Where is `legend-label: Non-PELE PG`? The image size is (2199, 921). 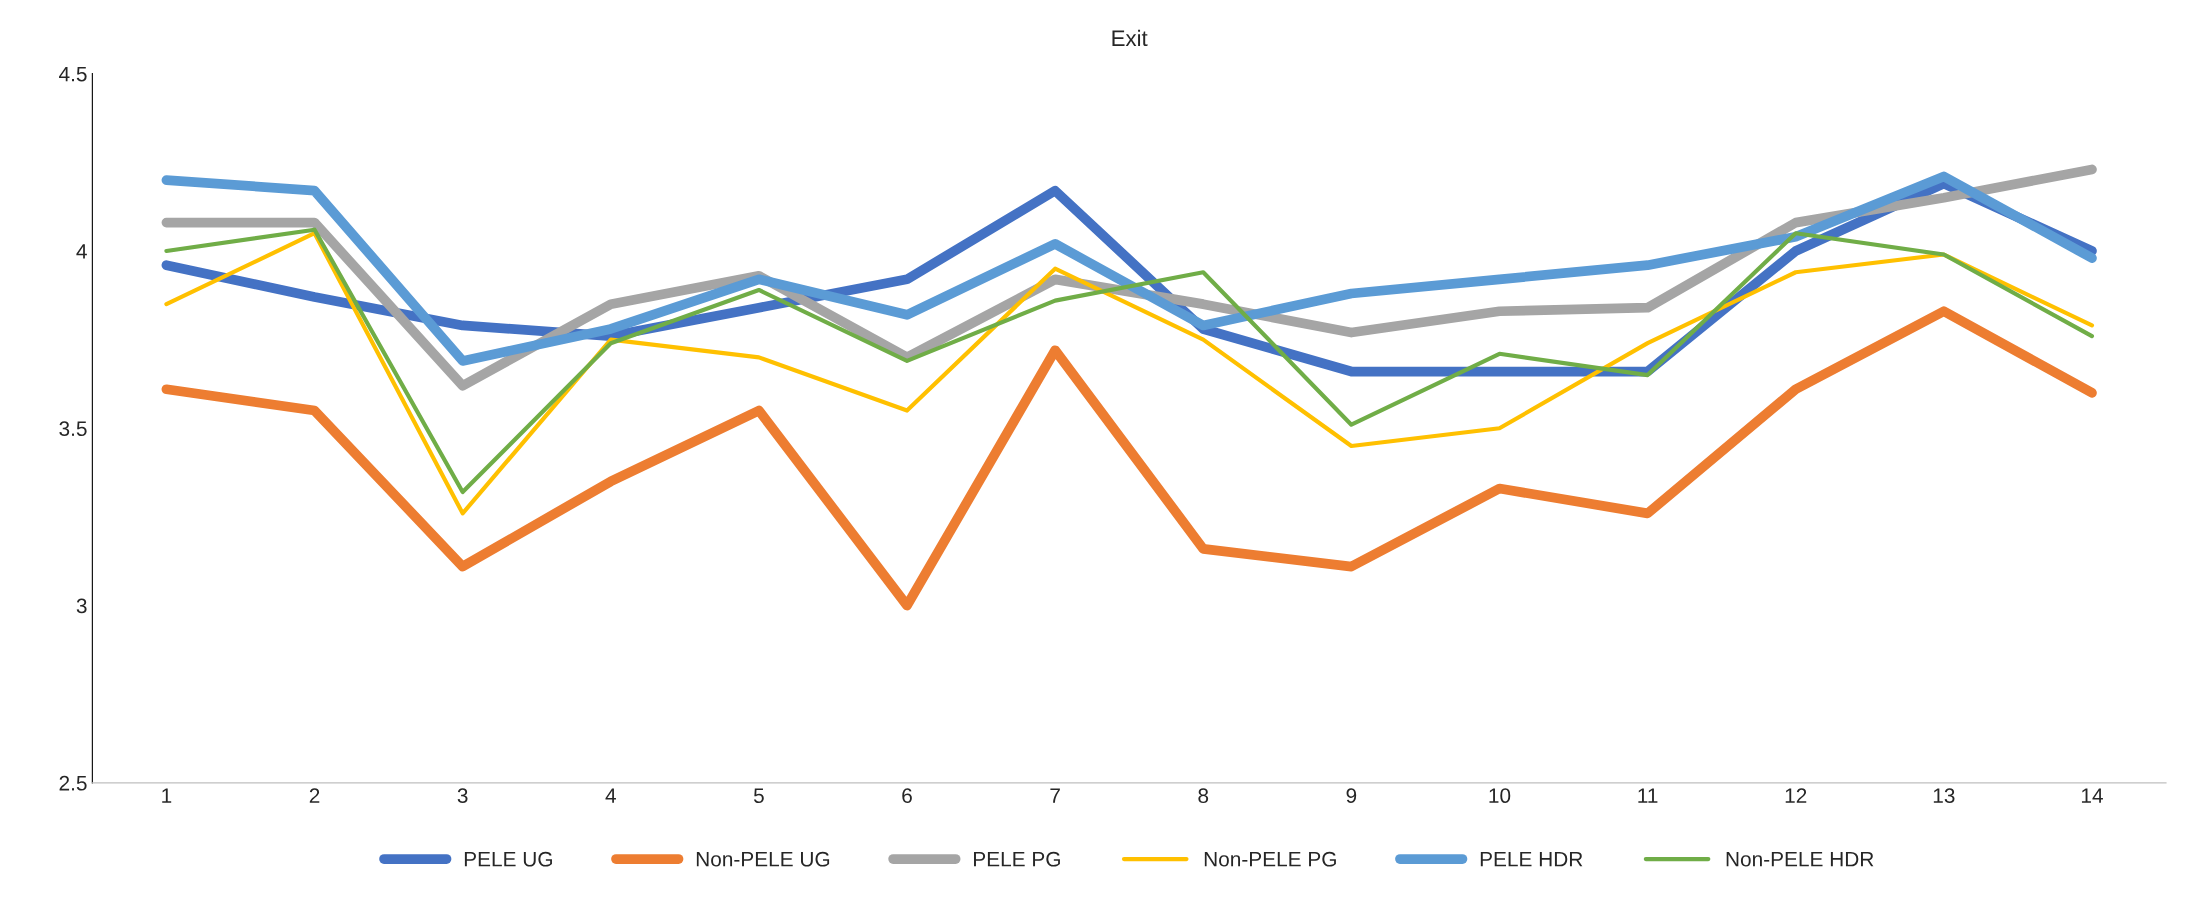
legend-label: Non-PELE PG is located at coordinates (1270, 859).